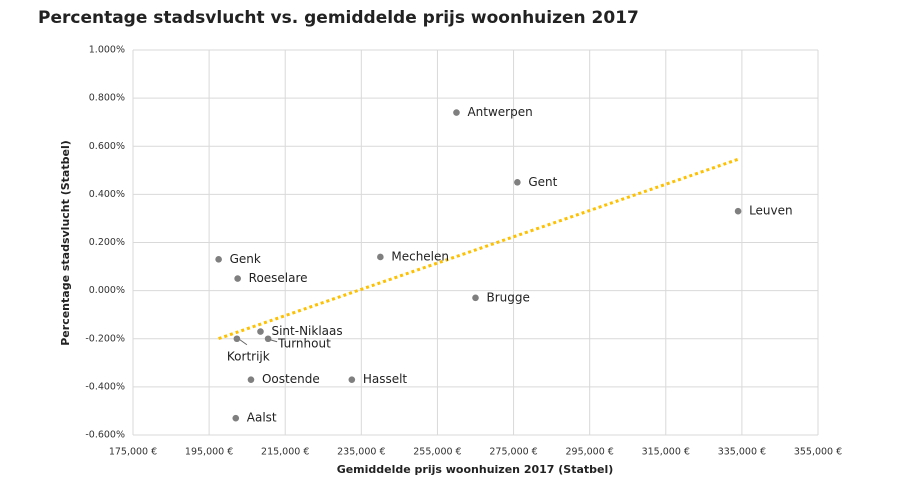 This screenshot has height=495, width=898. What do you see at coordinates (291, 379) in the screenshot?
I see `point-label: Oostende` at bounding box center [291, 379].